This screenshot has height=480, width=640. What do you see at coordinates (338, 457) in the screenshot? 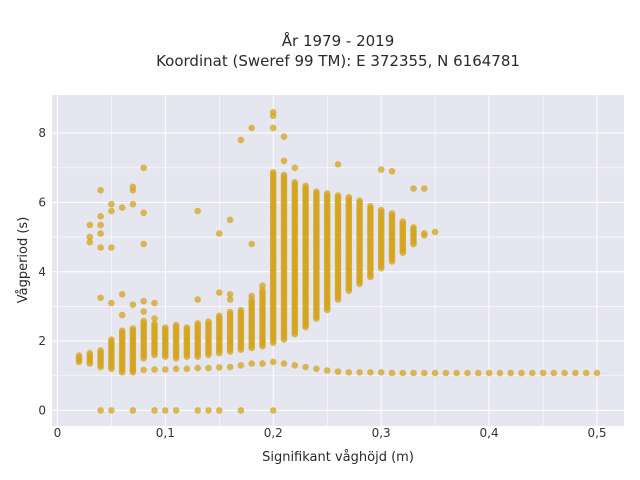
I see `x-axis-title: Signifikant våghöjd (m)` at bounding box center [338, 457].